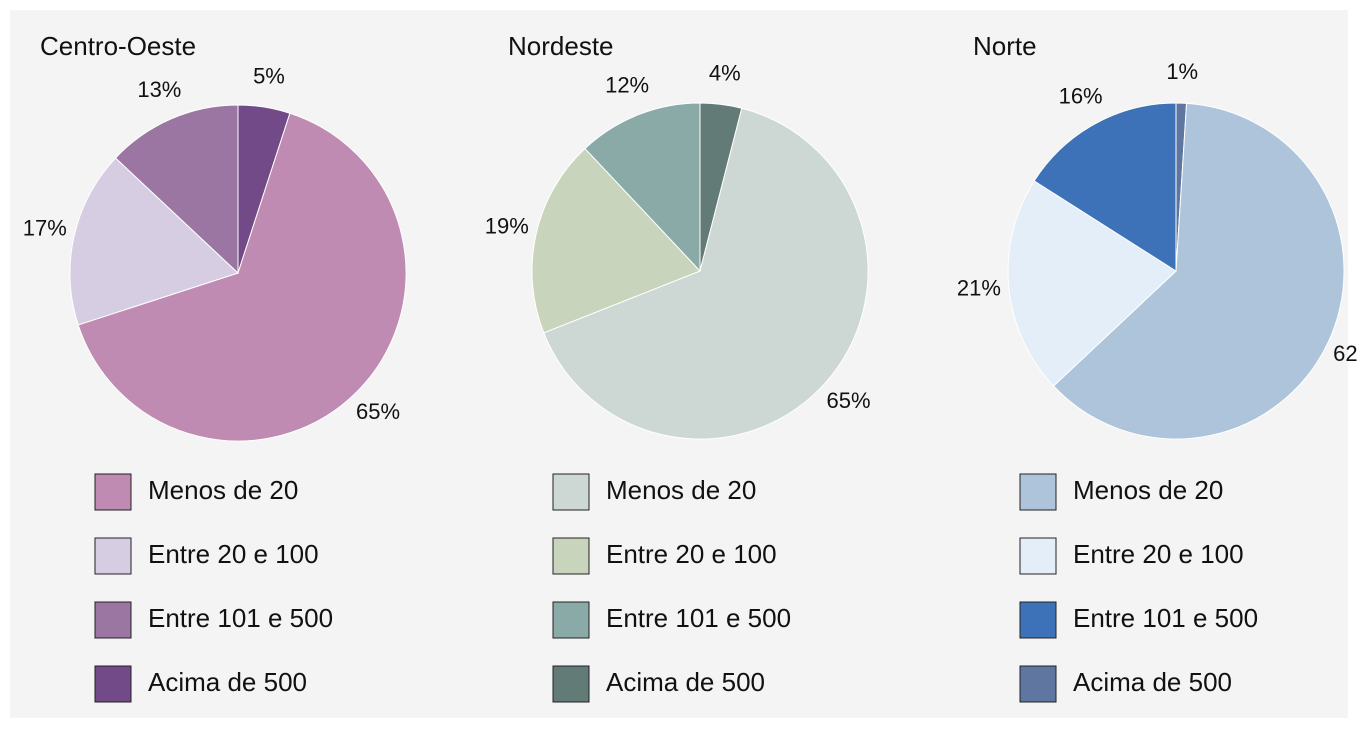 The width and height of the screenshot is (1358, 746). Describe the element at coordinates (269, 75) in the screenshot. I see `data-label: 5%` at that location.